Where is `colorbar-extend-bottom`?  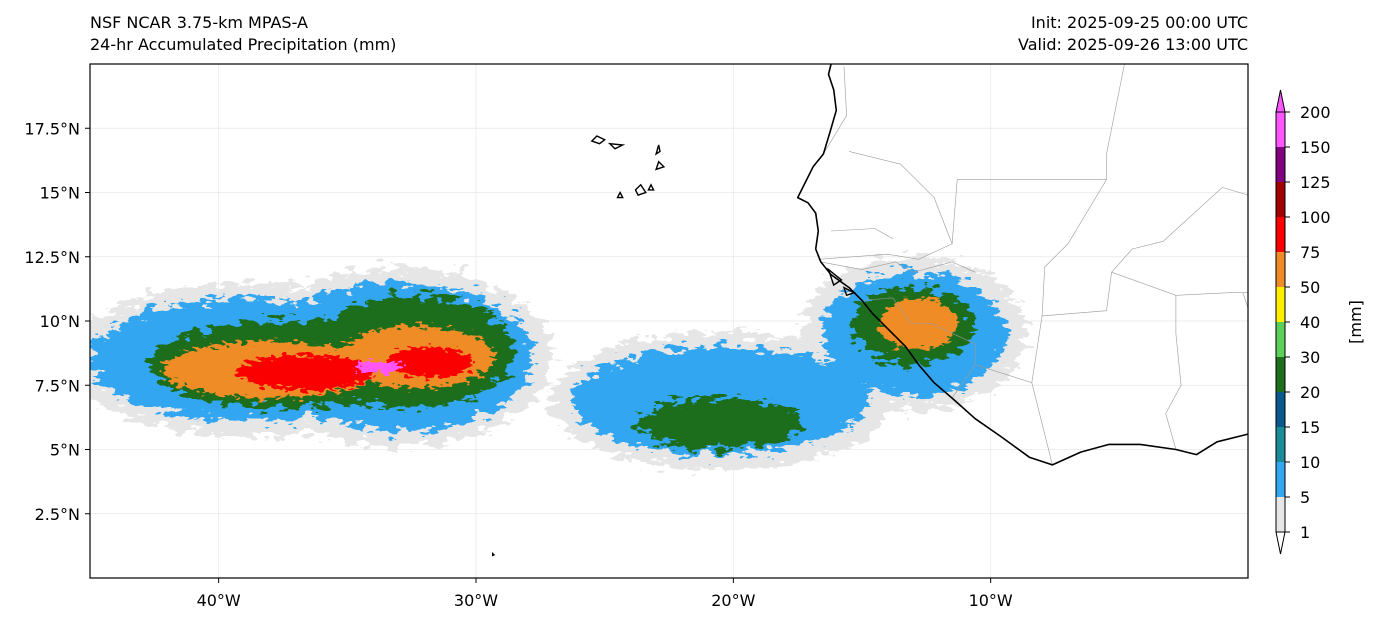
colorbar-extend-bottom is located at coordinates (1280, 543).